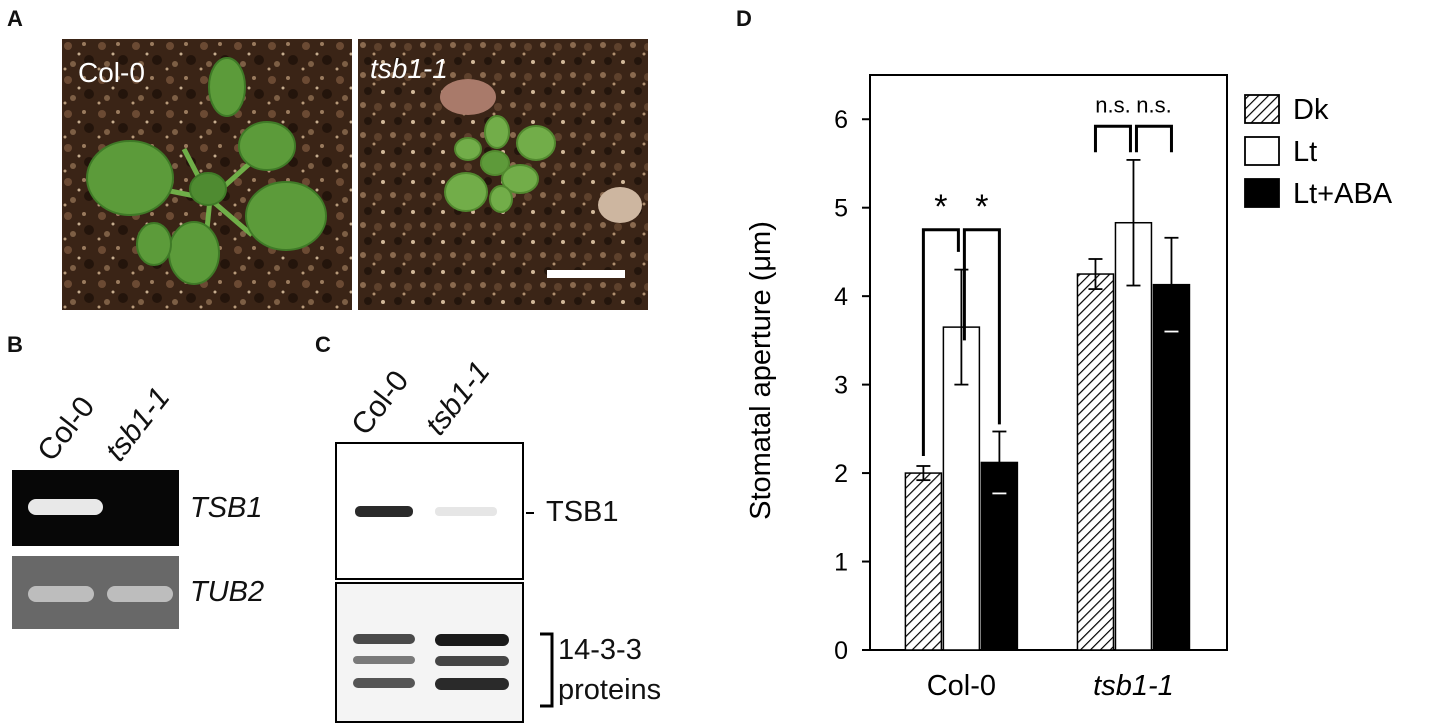  I want to click on y-tick-label-3: 3, so click(841, 386).